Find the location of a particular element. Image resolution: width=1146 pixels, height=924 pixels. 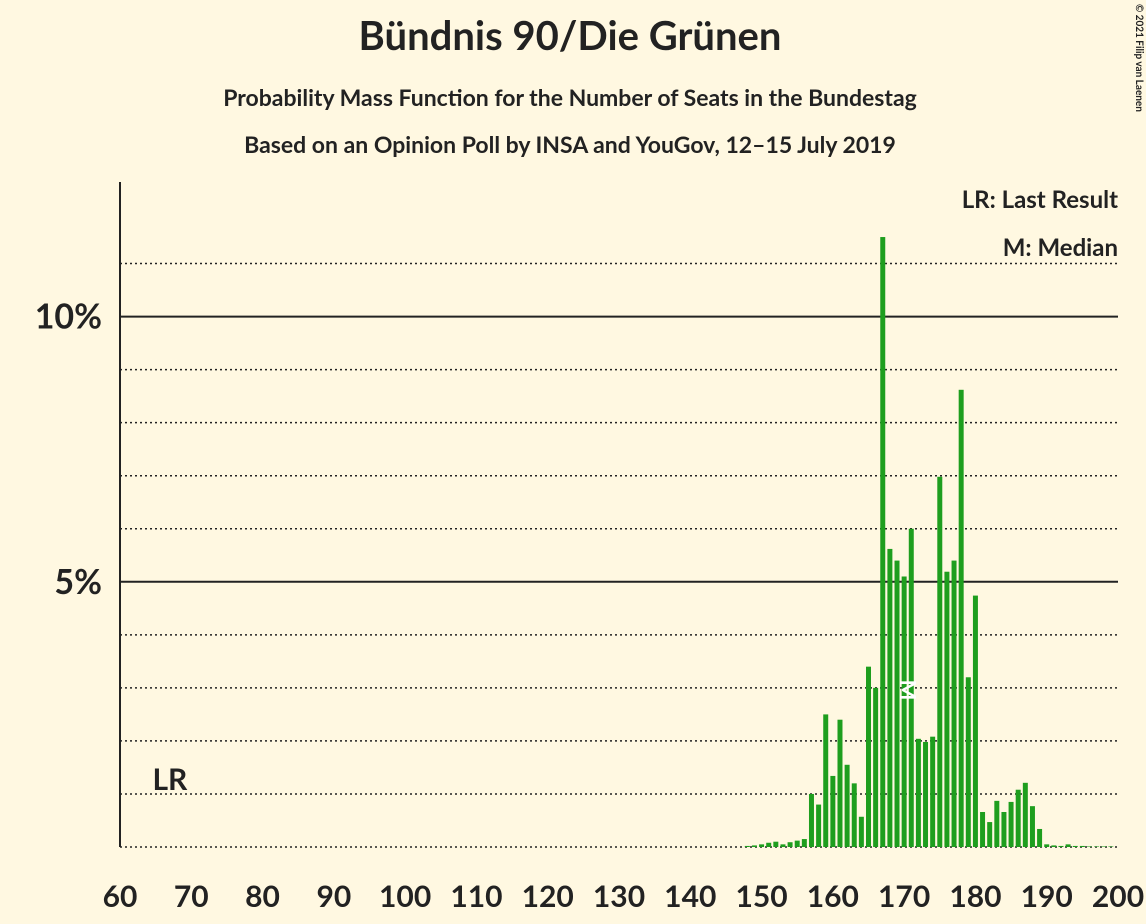

x-tick-label: 70 is located at coordinates (191, 896).